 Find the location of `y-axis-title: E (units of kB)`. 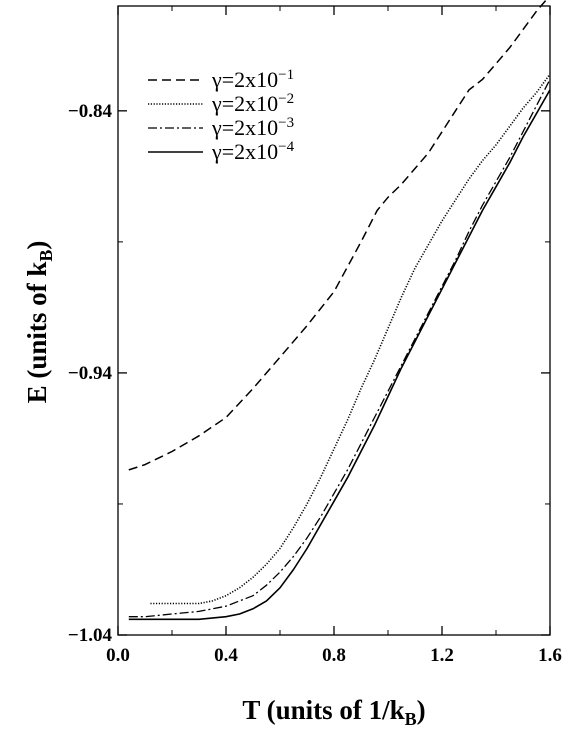

y-axis-title: E (units of kB) is located at coordinates (39, 322).